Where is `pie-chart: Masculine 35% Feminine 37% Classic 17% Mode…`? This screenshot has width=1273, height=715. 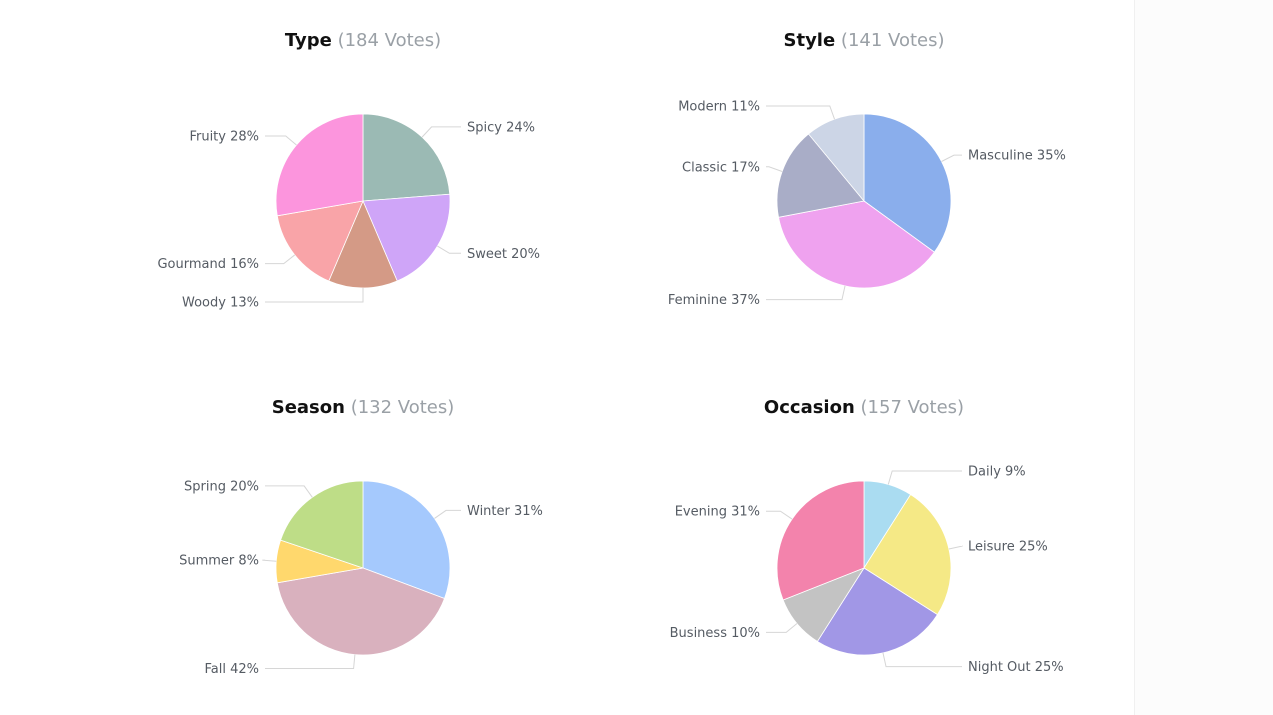
pie-chart: Masculine 35% Feminine 37% Classic 17% Mode… is located at coordinates (867, 203).